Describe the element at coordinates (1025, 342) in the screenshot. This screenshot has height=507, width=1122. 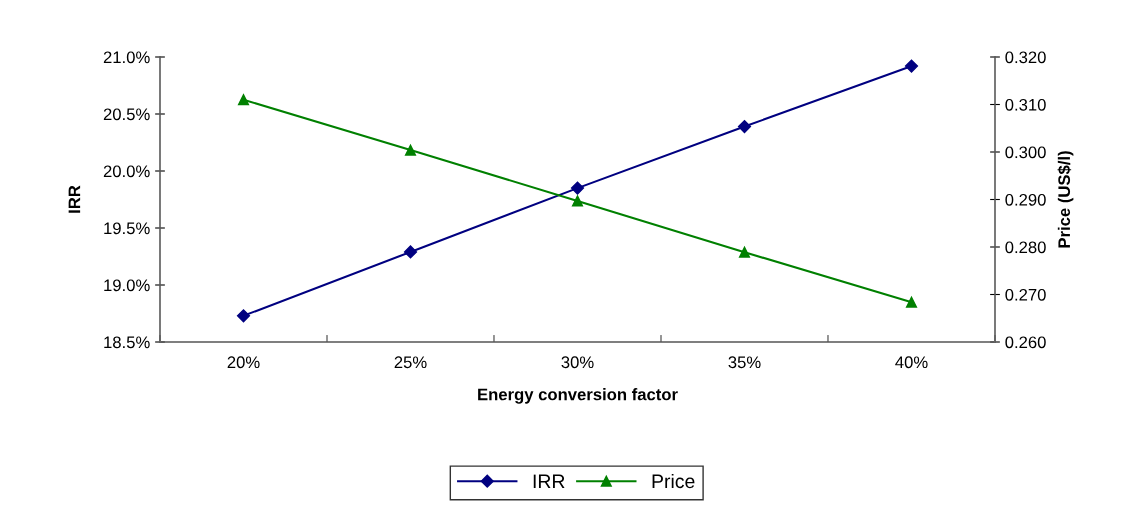
I see `y2-tick-label: 0.260` at that location.